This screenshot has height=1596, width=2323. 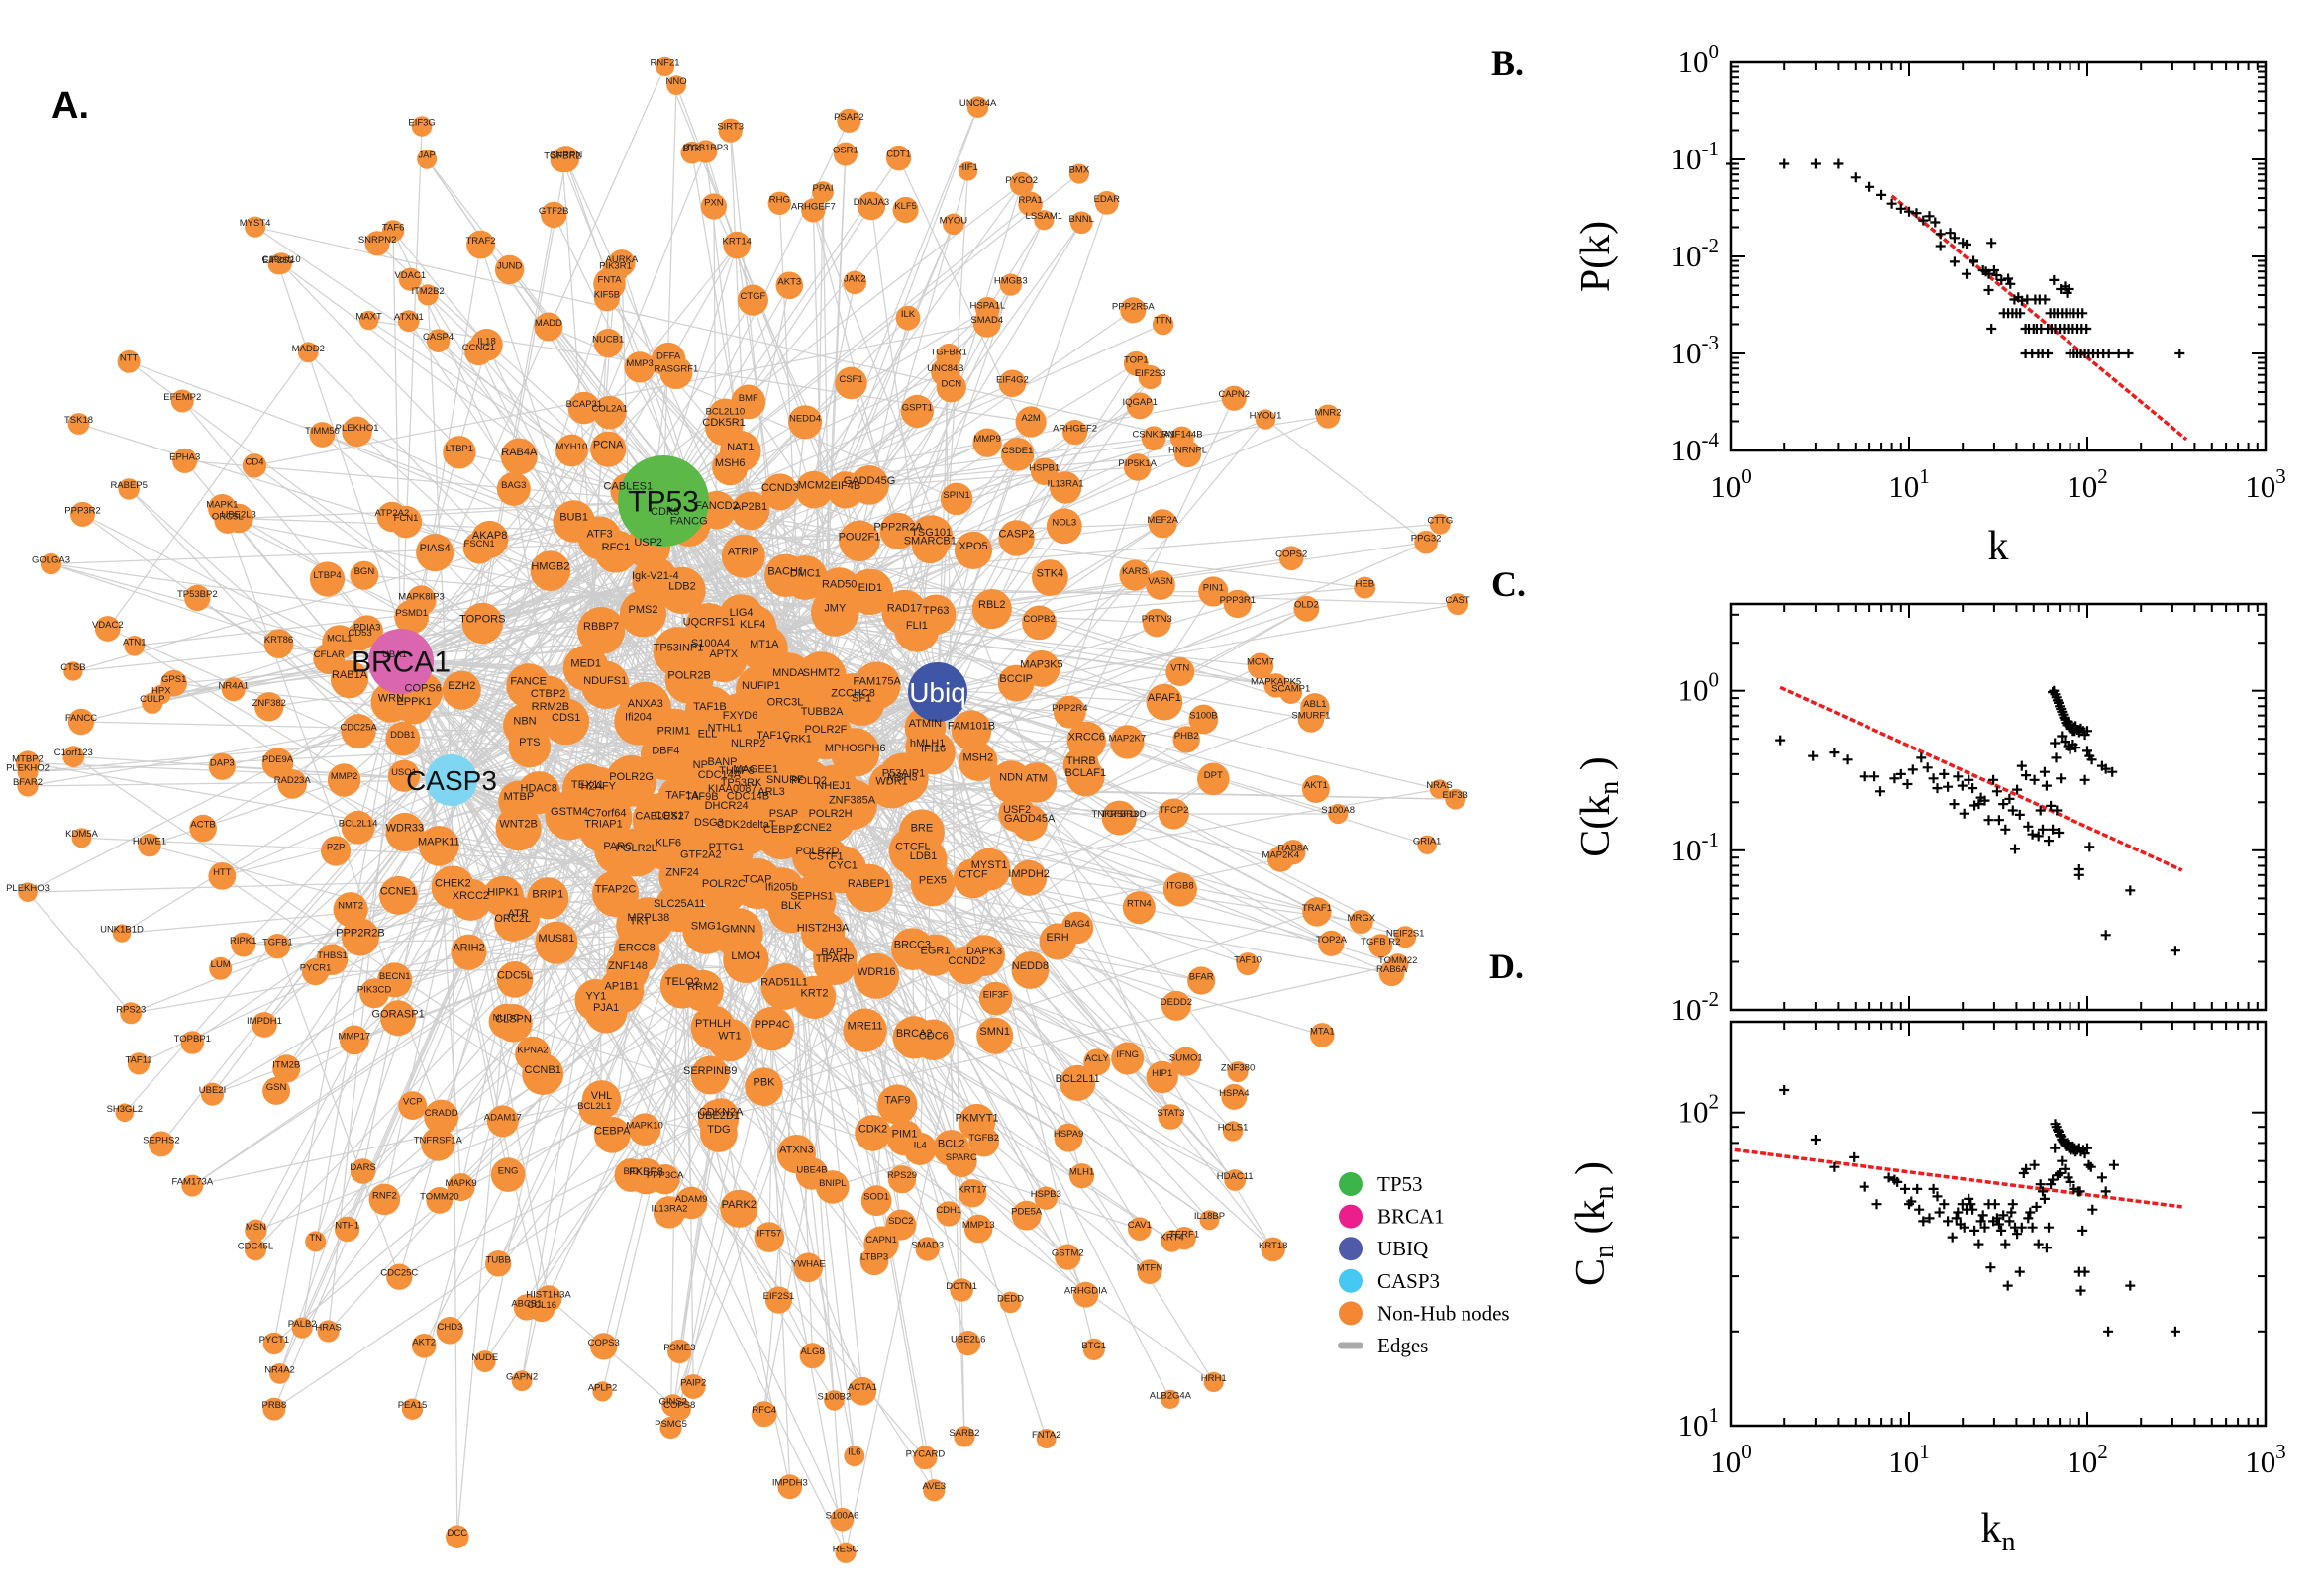 What do you see at coordinates (871, 202) in the screenshot?
I see `network-node-label: DNAJA3` at bounding box center [871, 202].